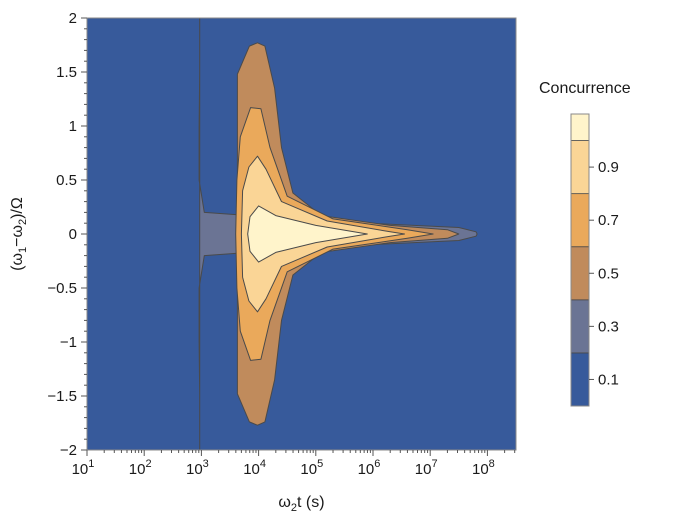 Image resolution: width=682 pixels, height=530 pixels. I want to click on y-tick-label: 1.5, so click(66, 72).